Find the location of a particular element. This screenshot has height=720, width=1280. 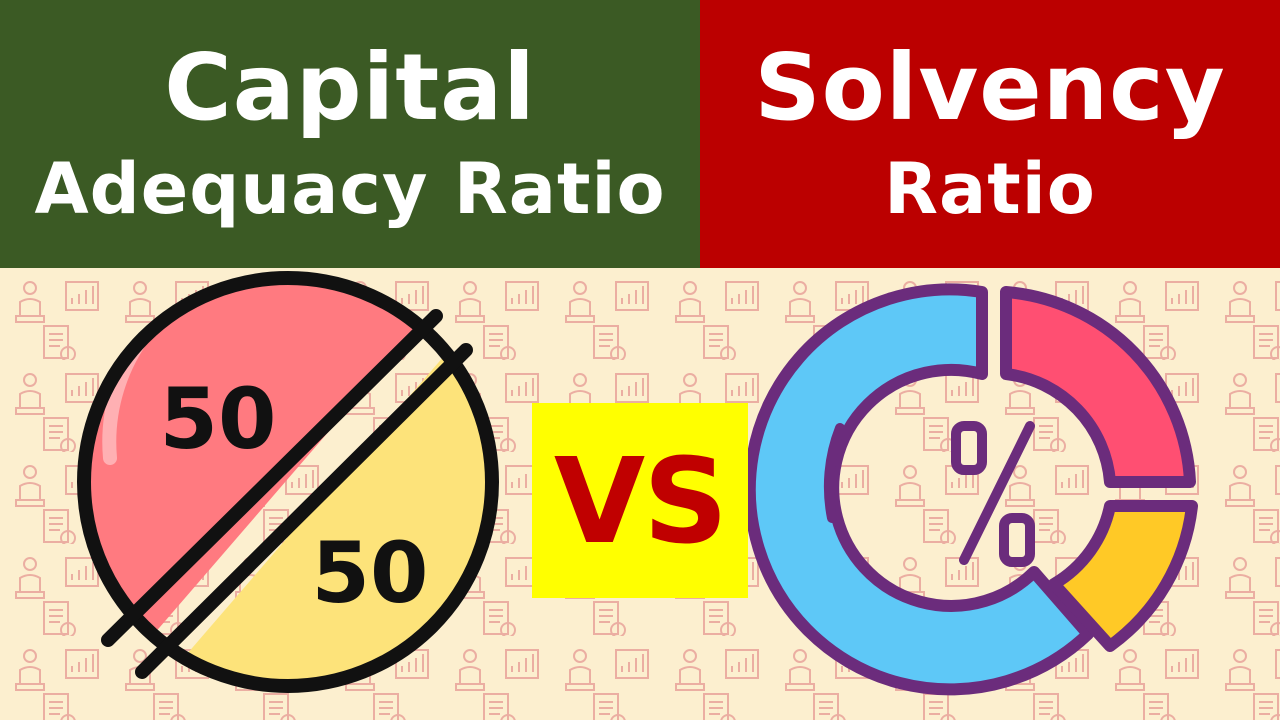

solvency-title-line2: Ratio is located at coordinates (990, 189).